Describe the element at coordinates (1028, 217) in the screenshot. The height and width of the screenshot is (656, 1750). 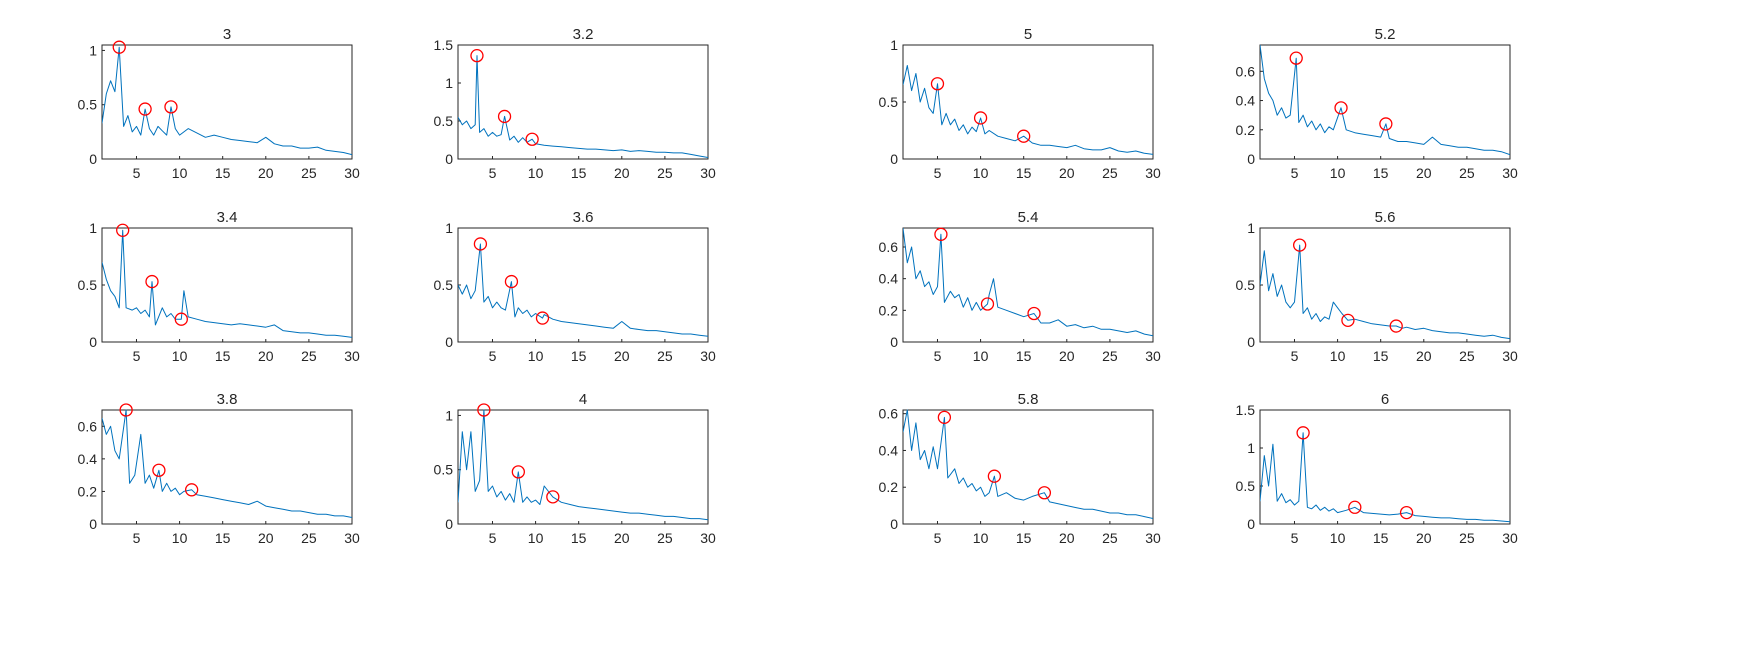
I see `subplot-title: 5.4` at that location.